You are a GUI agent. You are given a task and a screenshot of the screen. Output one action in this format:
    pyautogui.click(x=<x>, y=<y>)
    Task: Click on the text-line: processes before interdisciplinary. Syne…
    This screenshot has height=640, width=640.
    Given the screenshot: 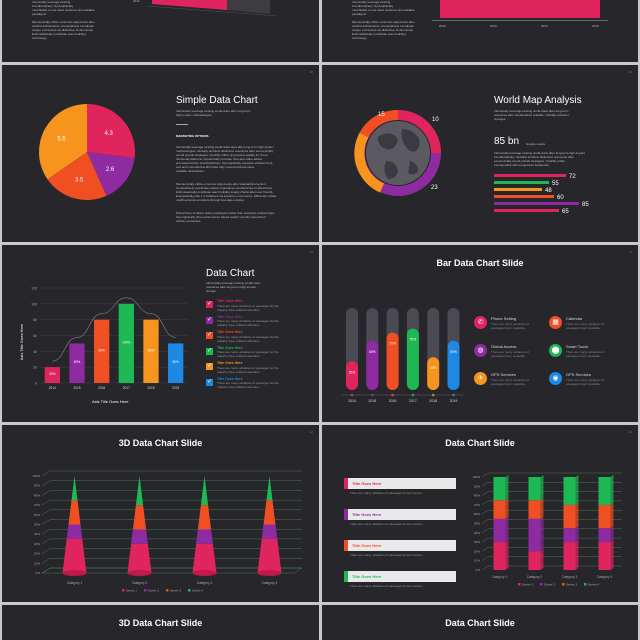 What is the action you would take?
    pyautogui.click(x=225, y=163)
    